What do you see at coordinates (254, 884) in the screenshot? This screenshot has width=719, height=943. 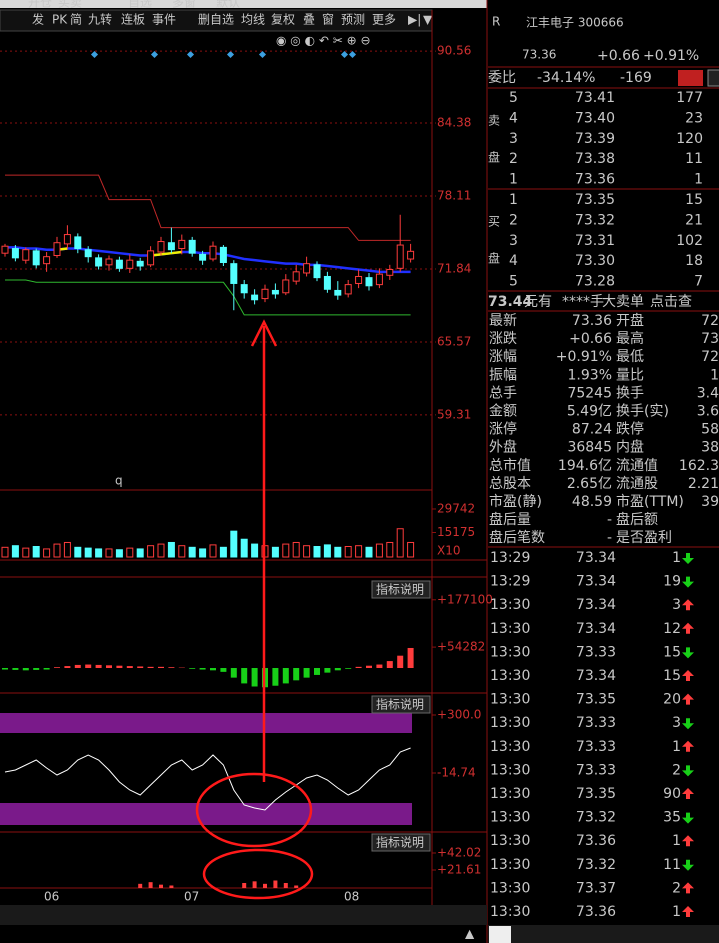 I see `indicator-bar` at bounding box center [254, 884].